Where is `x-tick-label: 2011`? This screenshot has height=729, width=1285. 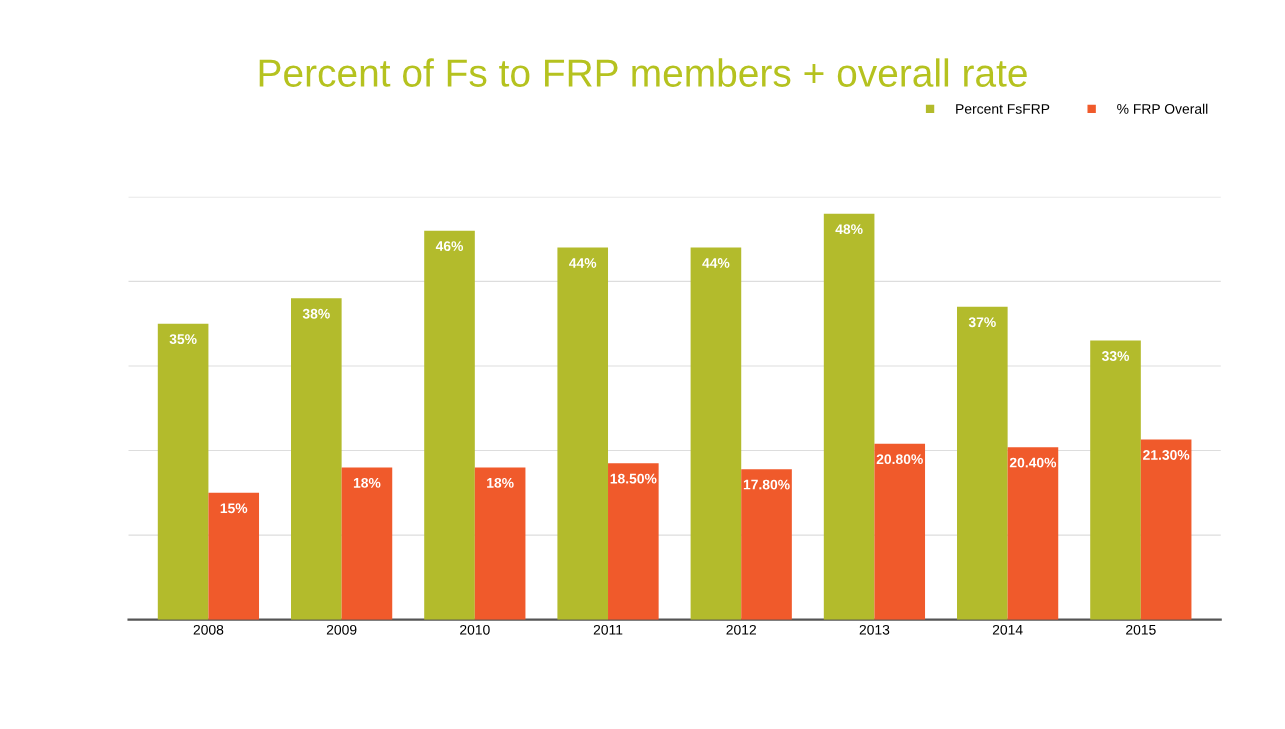 x-tick-label: 2011 is located at coordinates (608, 629).